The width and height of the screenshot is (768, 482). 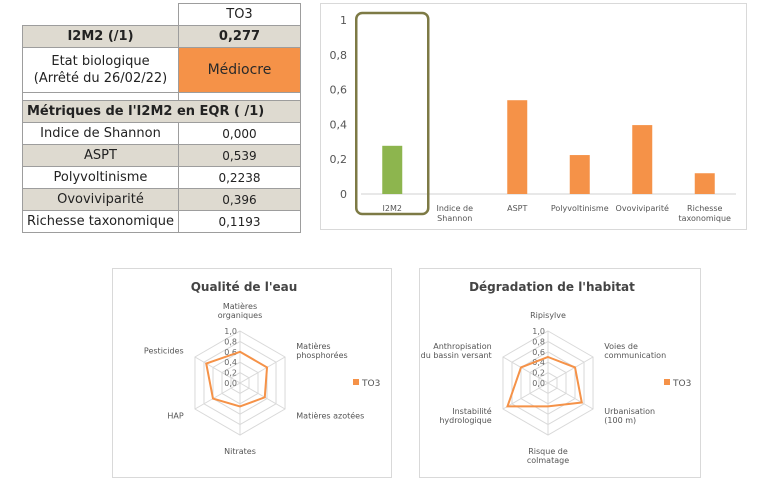 I want to click on radar-title: Qualité de l'eau, so click(x=244, y=287).